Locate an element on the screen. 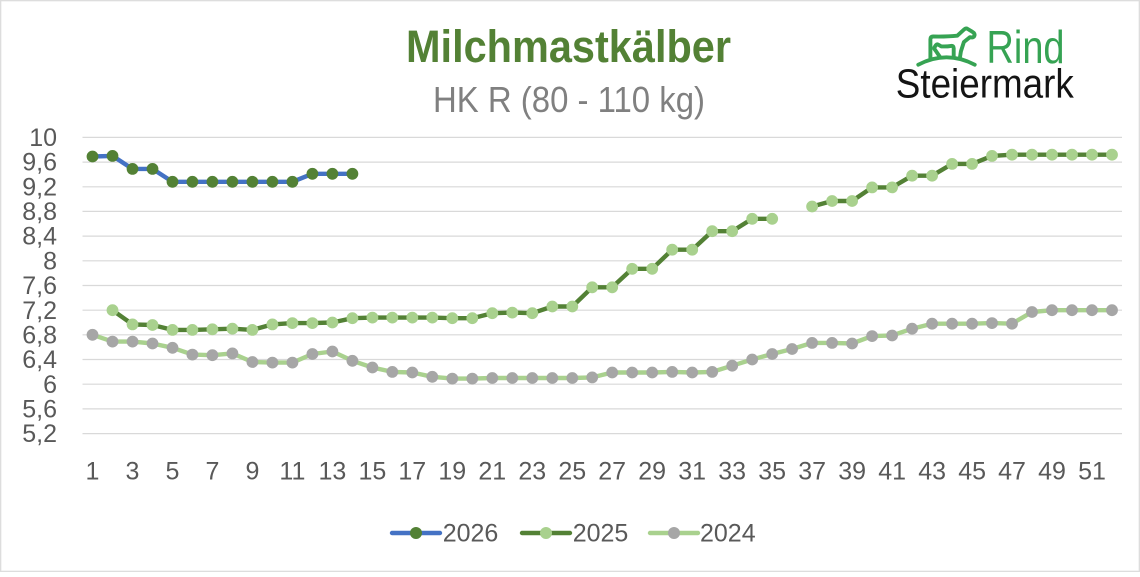 This screenshot has width=1140, height=577. svg-text: 9,6 is located at coordinates (39, 163).